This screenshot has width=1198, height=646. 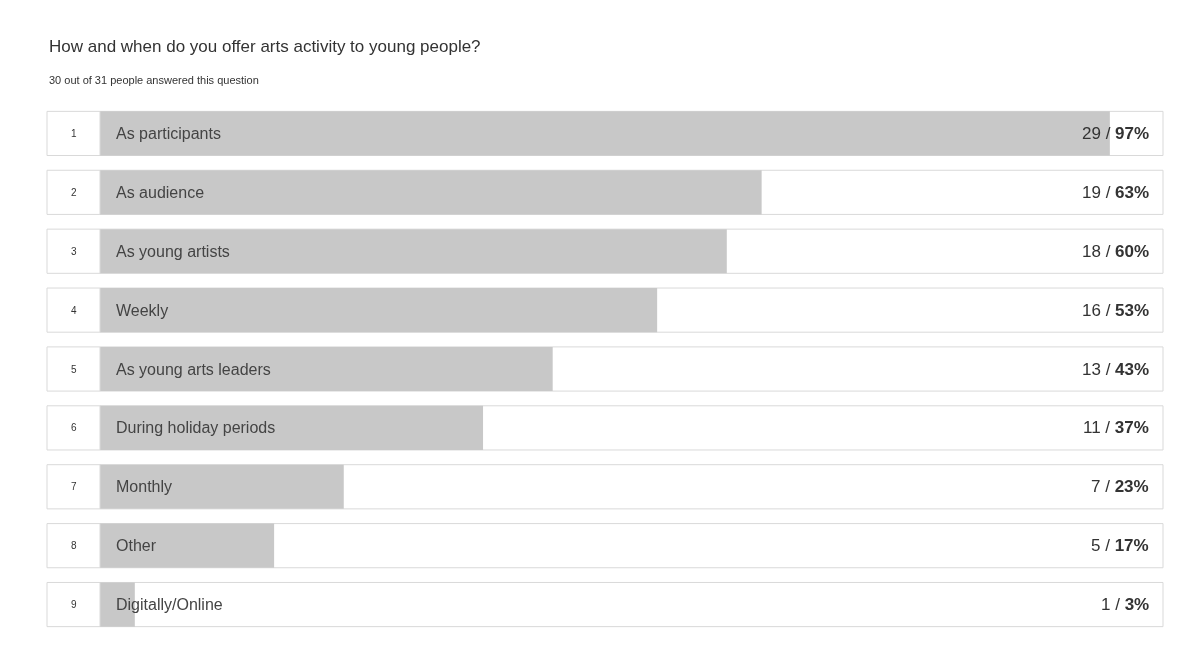 I want to click on y-tick-label: Digitally/Online, so click(x=169, y=604).